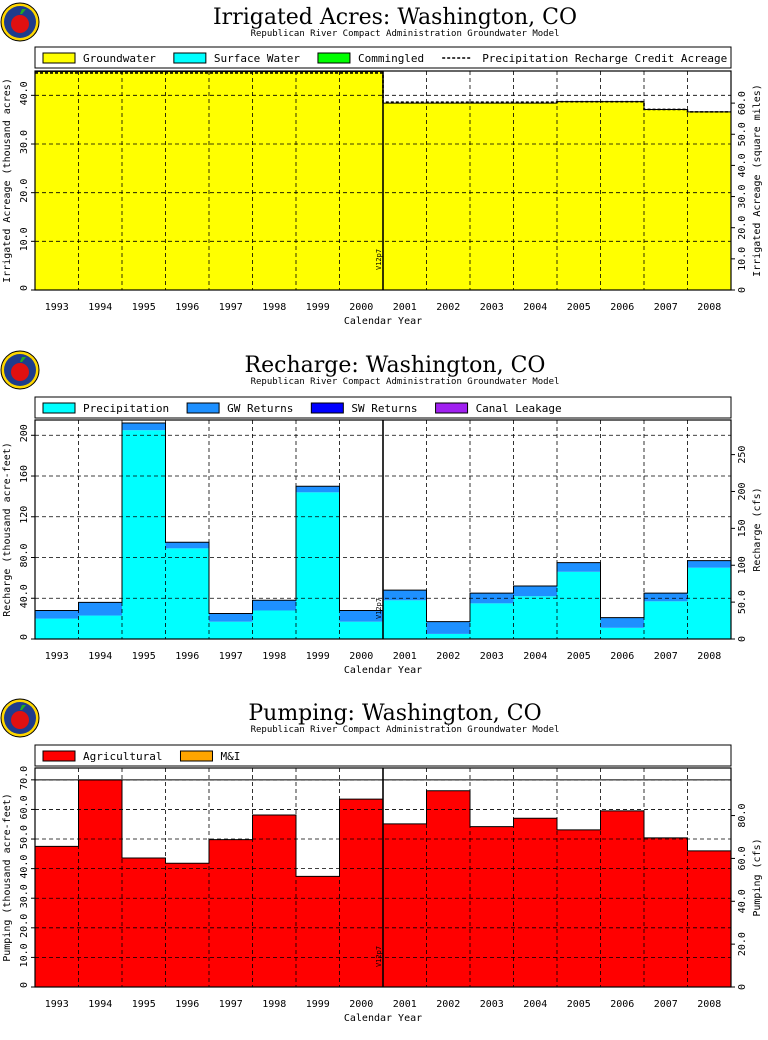  I want to click on precip-credit-line, so click(383, 92).